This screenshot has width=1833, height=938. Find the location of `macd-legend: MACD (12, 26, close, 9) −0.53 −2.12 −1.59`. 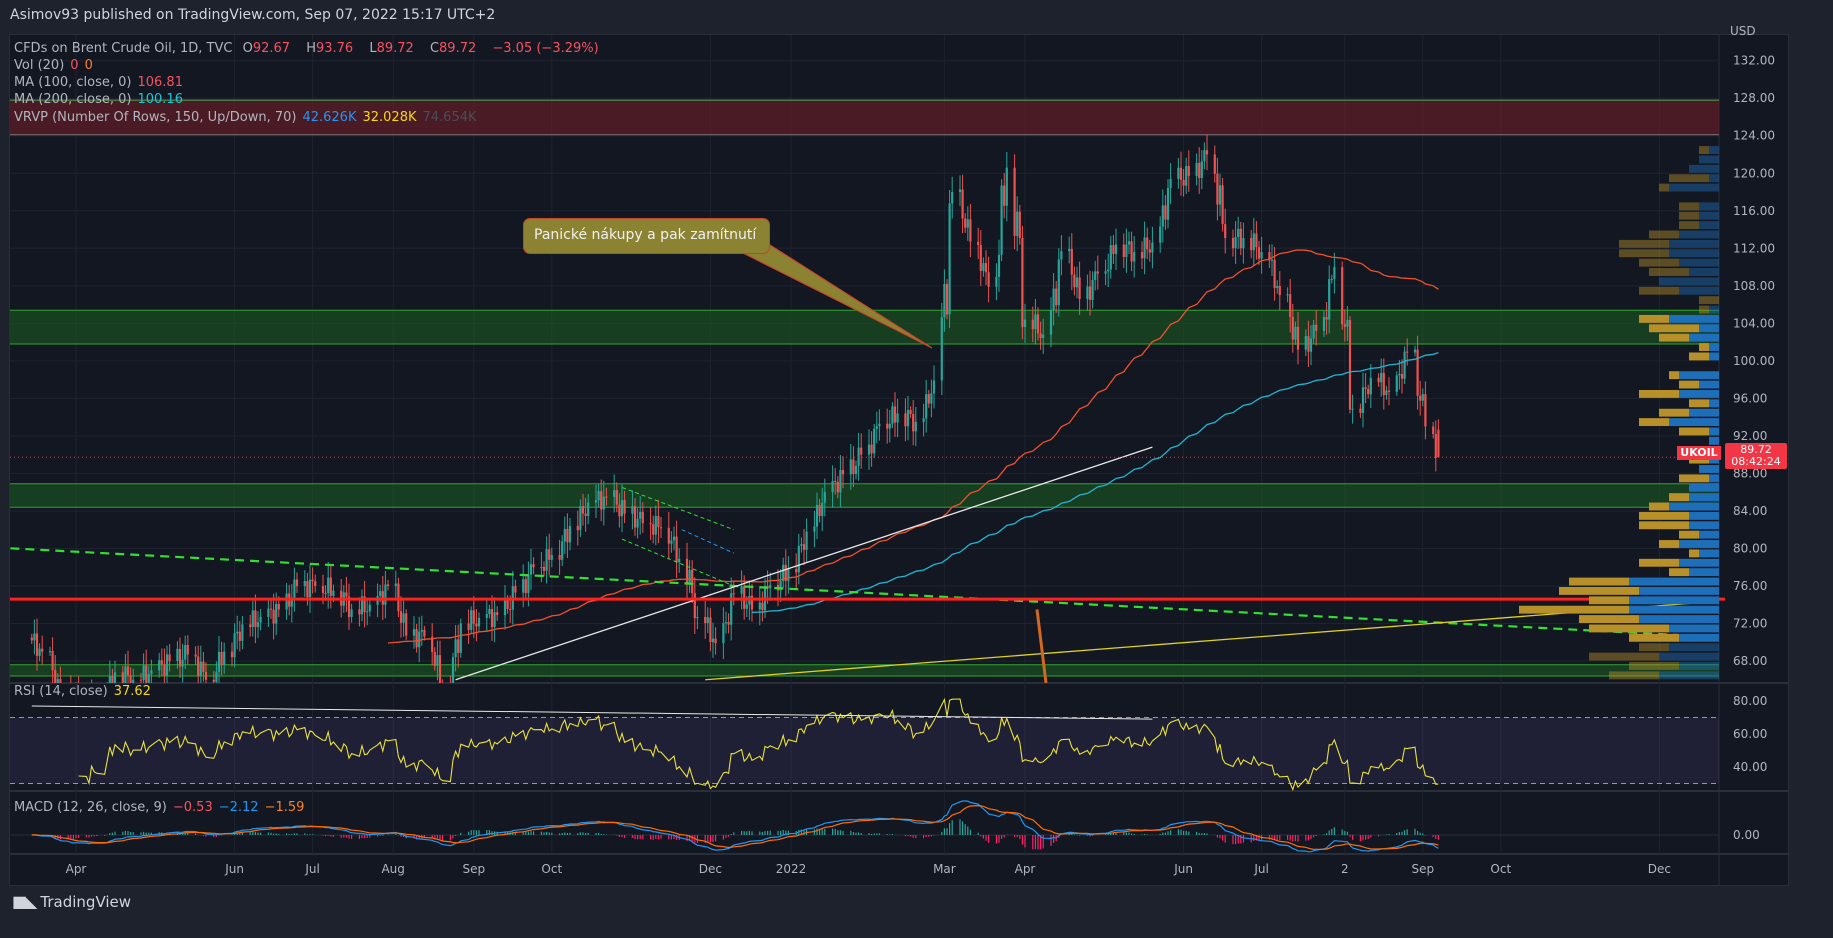

macd-legend: MACD (12, 26, close, 9) −0.53 −2.12 −1.59 is located at coordinates (162, 807).